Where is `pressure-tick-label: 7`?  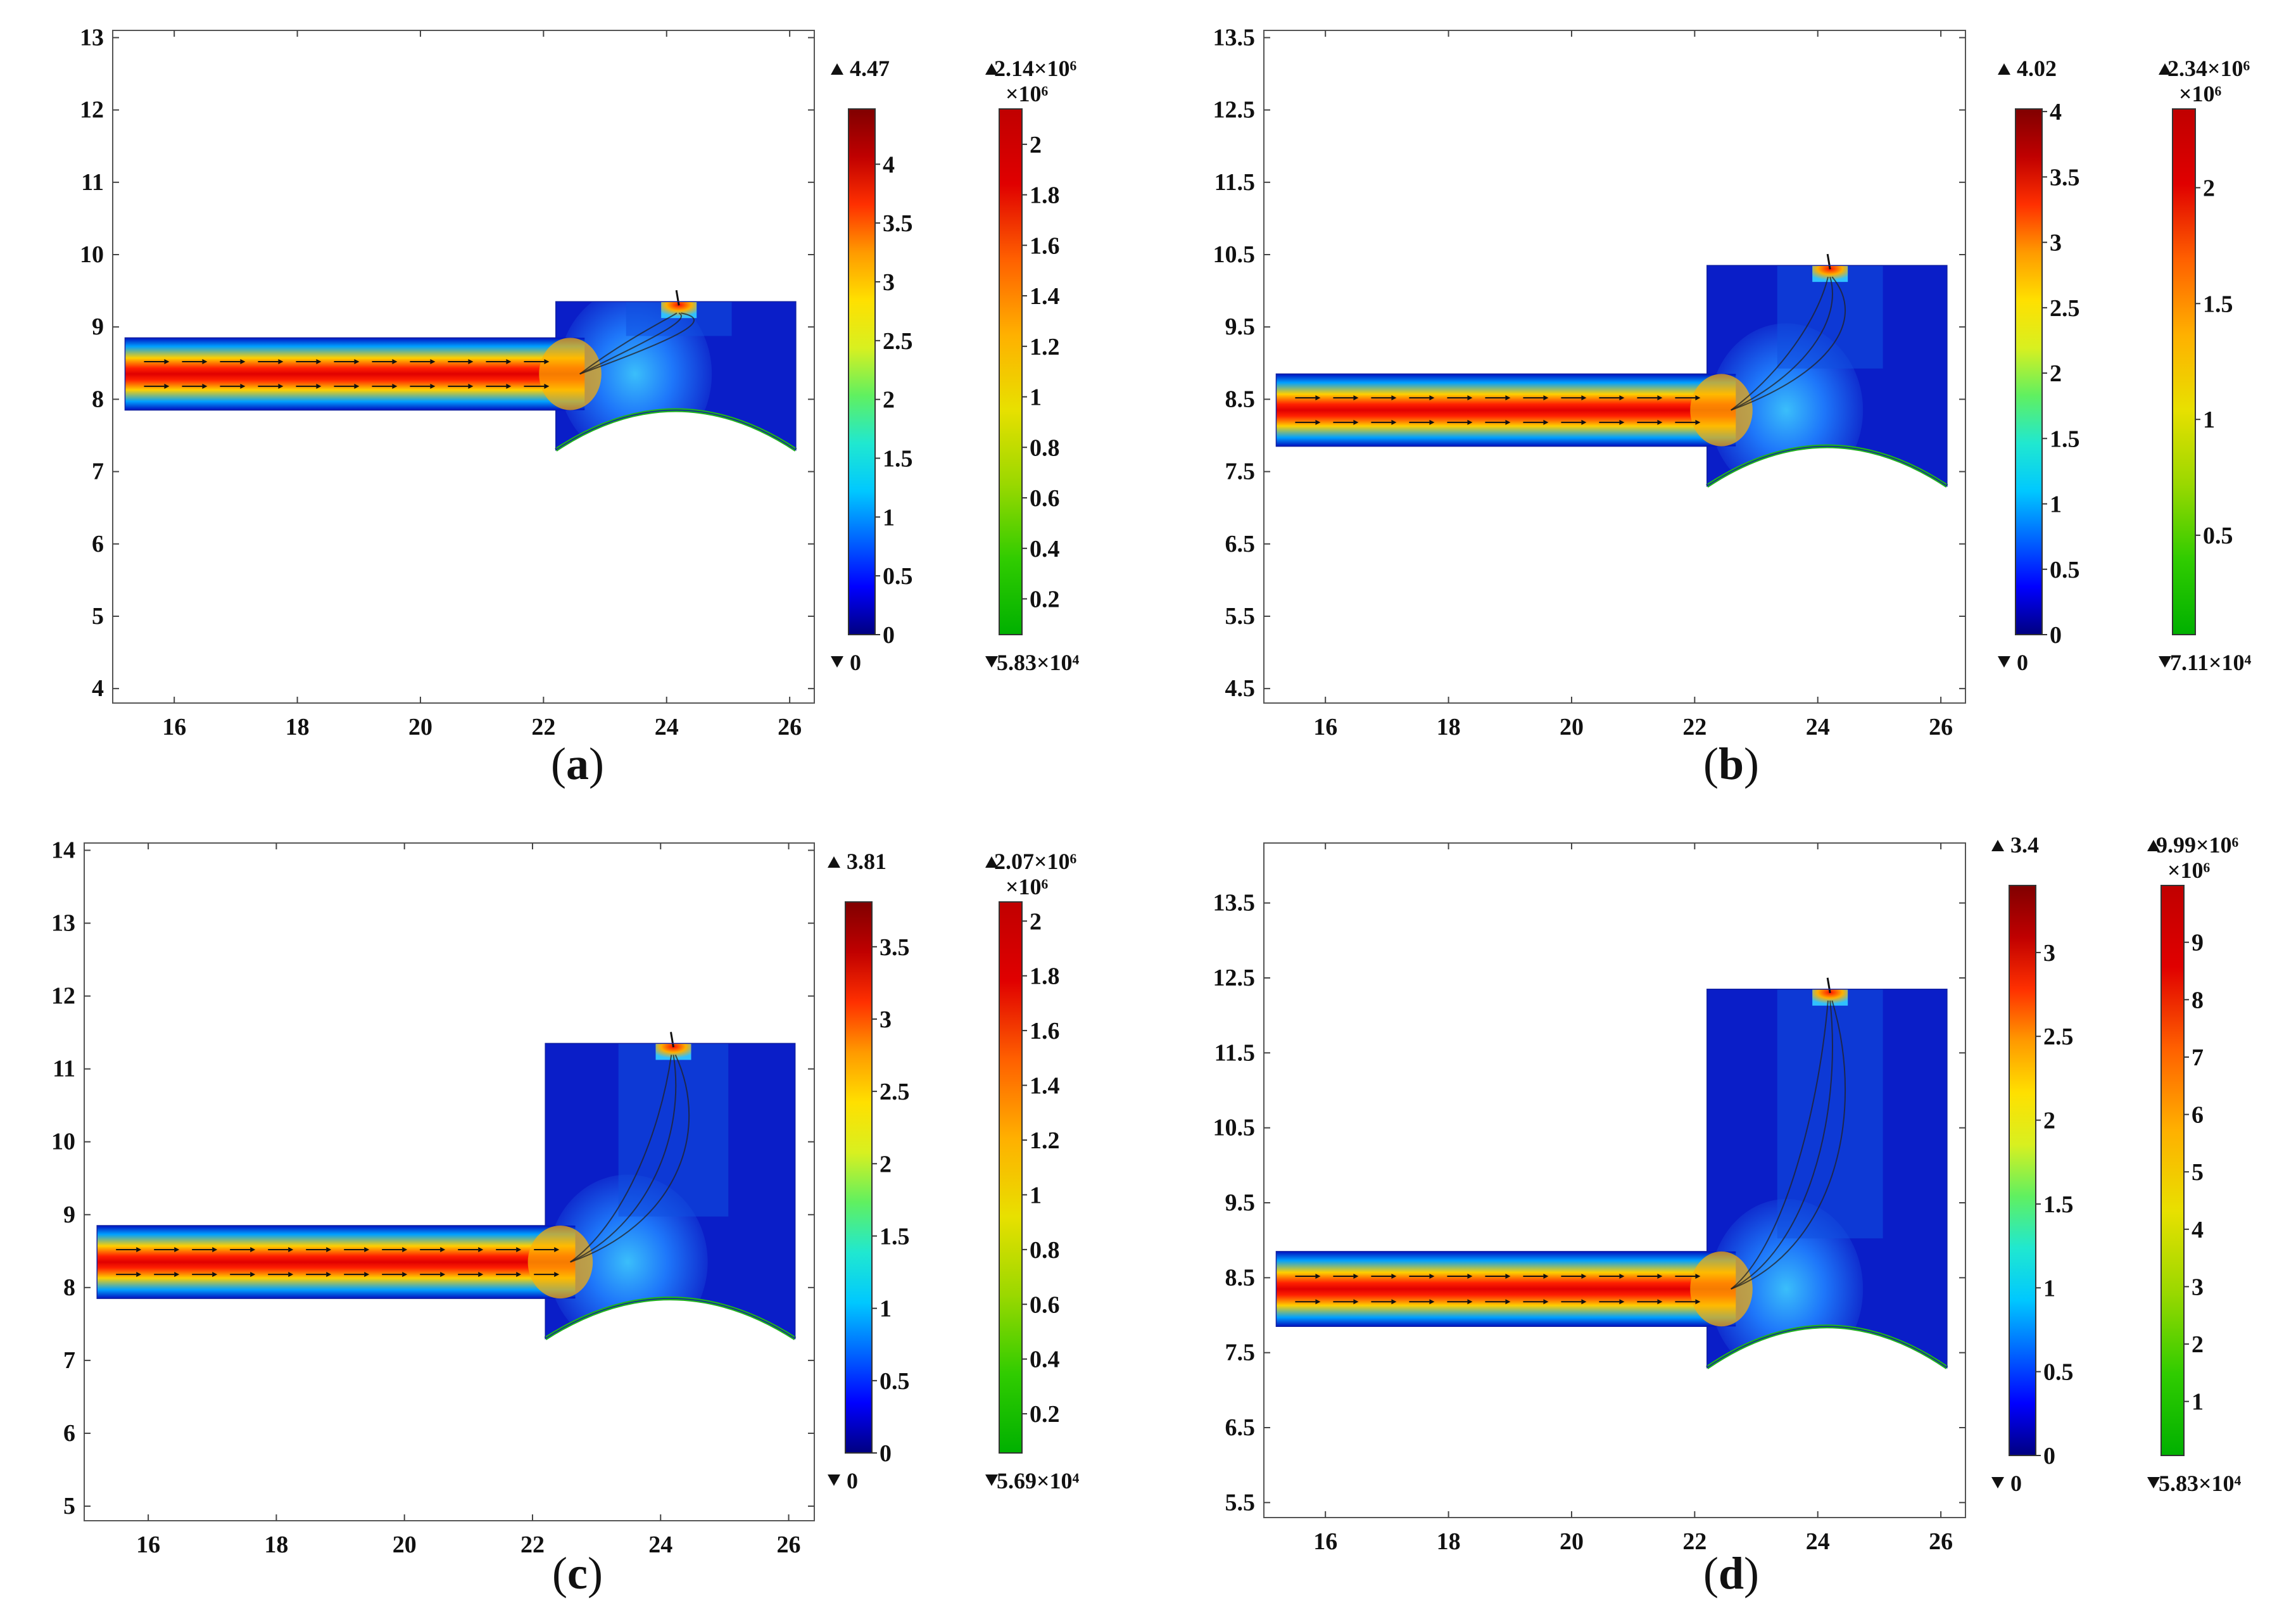 pressure-tick-label: 7 is located at coordinates (2198, 1057).